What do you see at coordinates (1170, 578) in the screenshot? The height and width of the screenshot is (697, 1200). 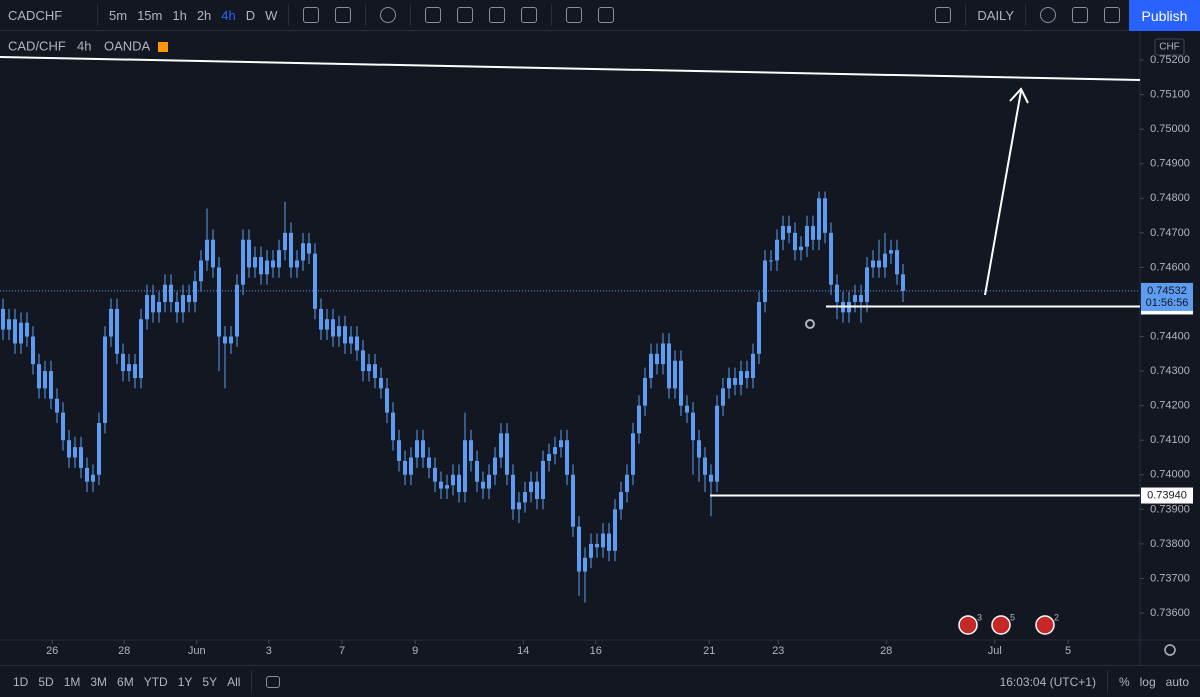 I see `y-tick-label: 0.73700` at bounding box center [1170, 578].